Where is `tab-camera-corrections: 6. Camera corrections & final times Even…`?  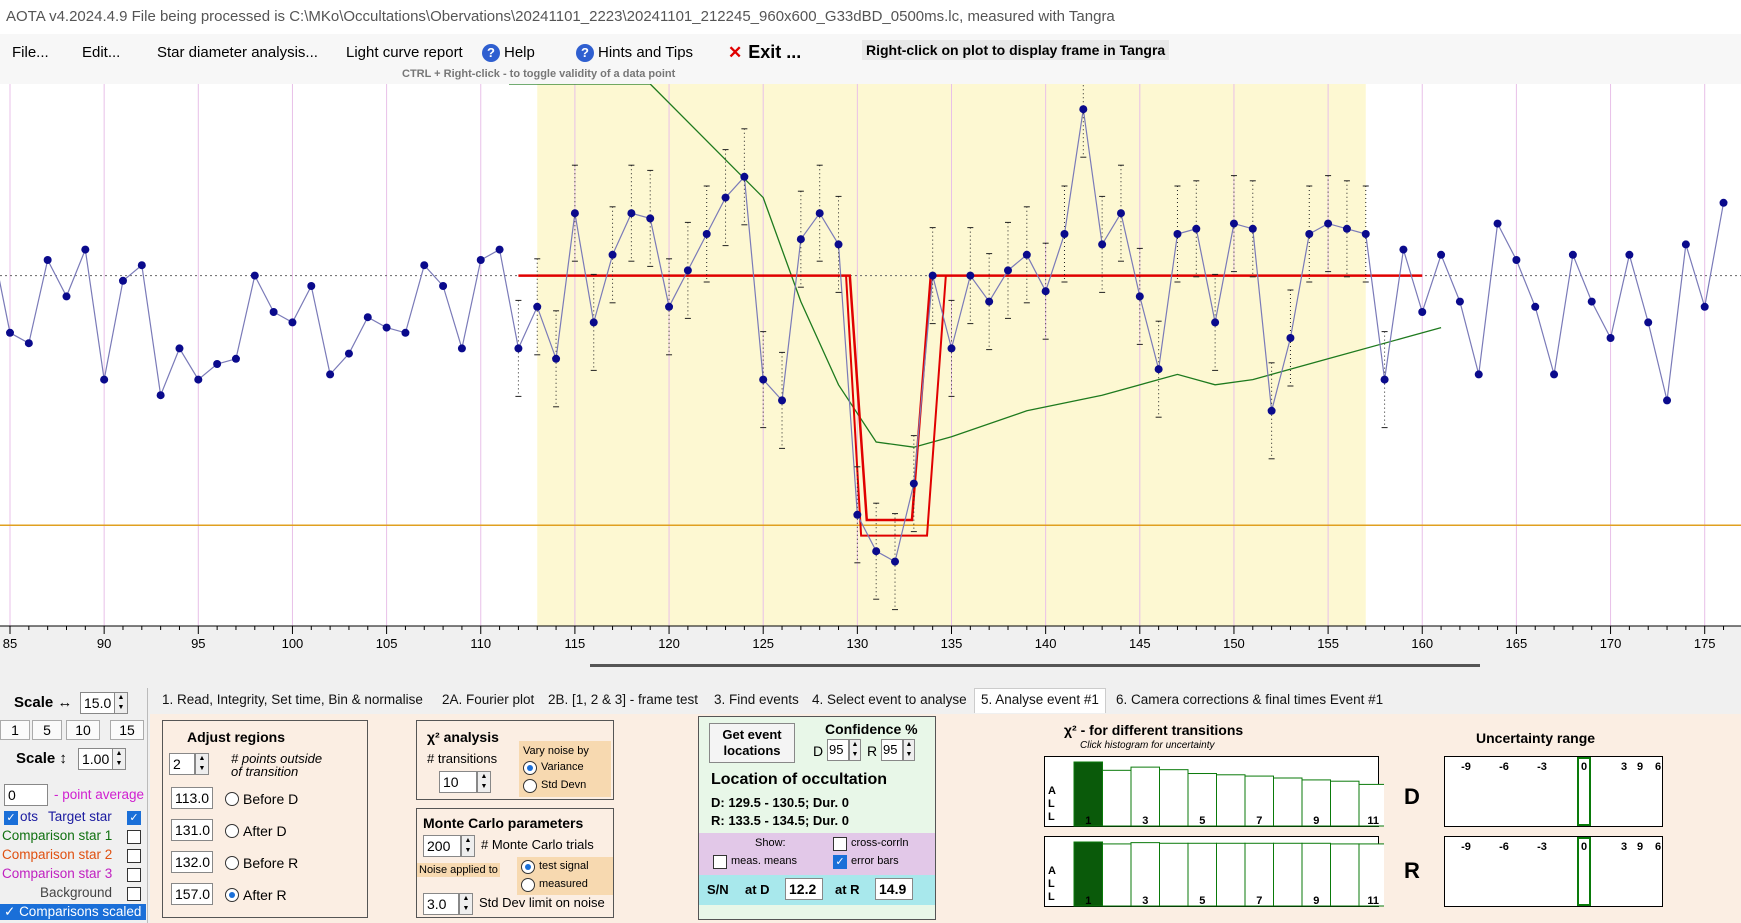
tab-camera-corrections: 6. Camera corrections & final times Even… is located at coordinates (1250, 699).